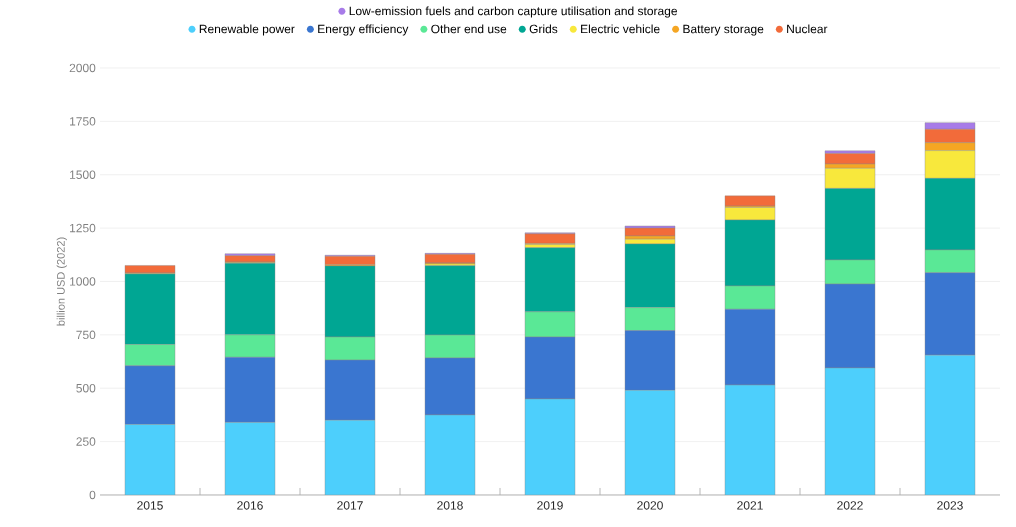 The image size is (1016, 527). I want to click on x-tick-label: 2019, so click(550, 505).